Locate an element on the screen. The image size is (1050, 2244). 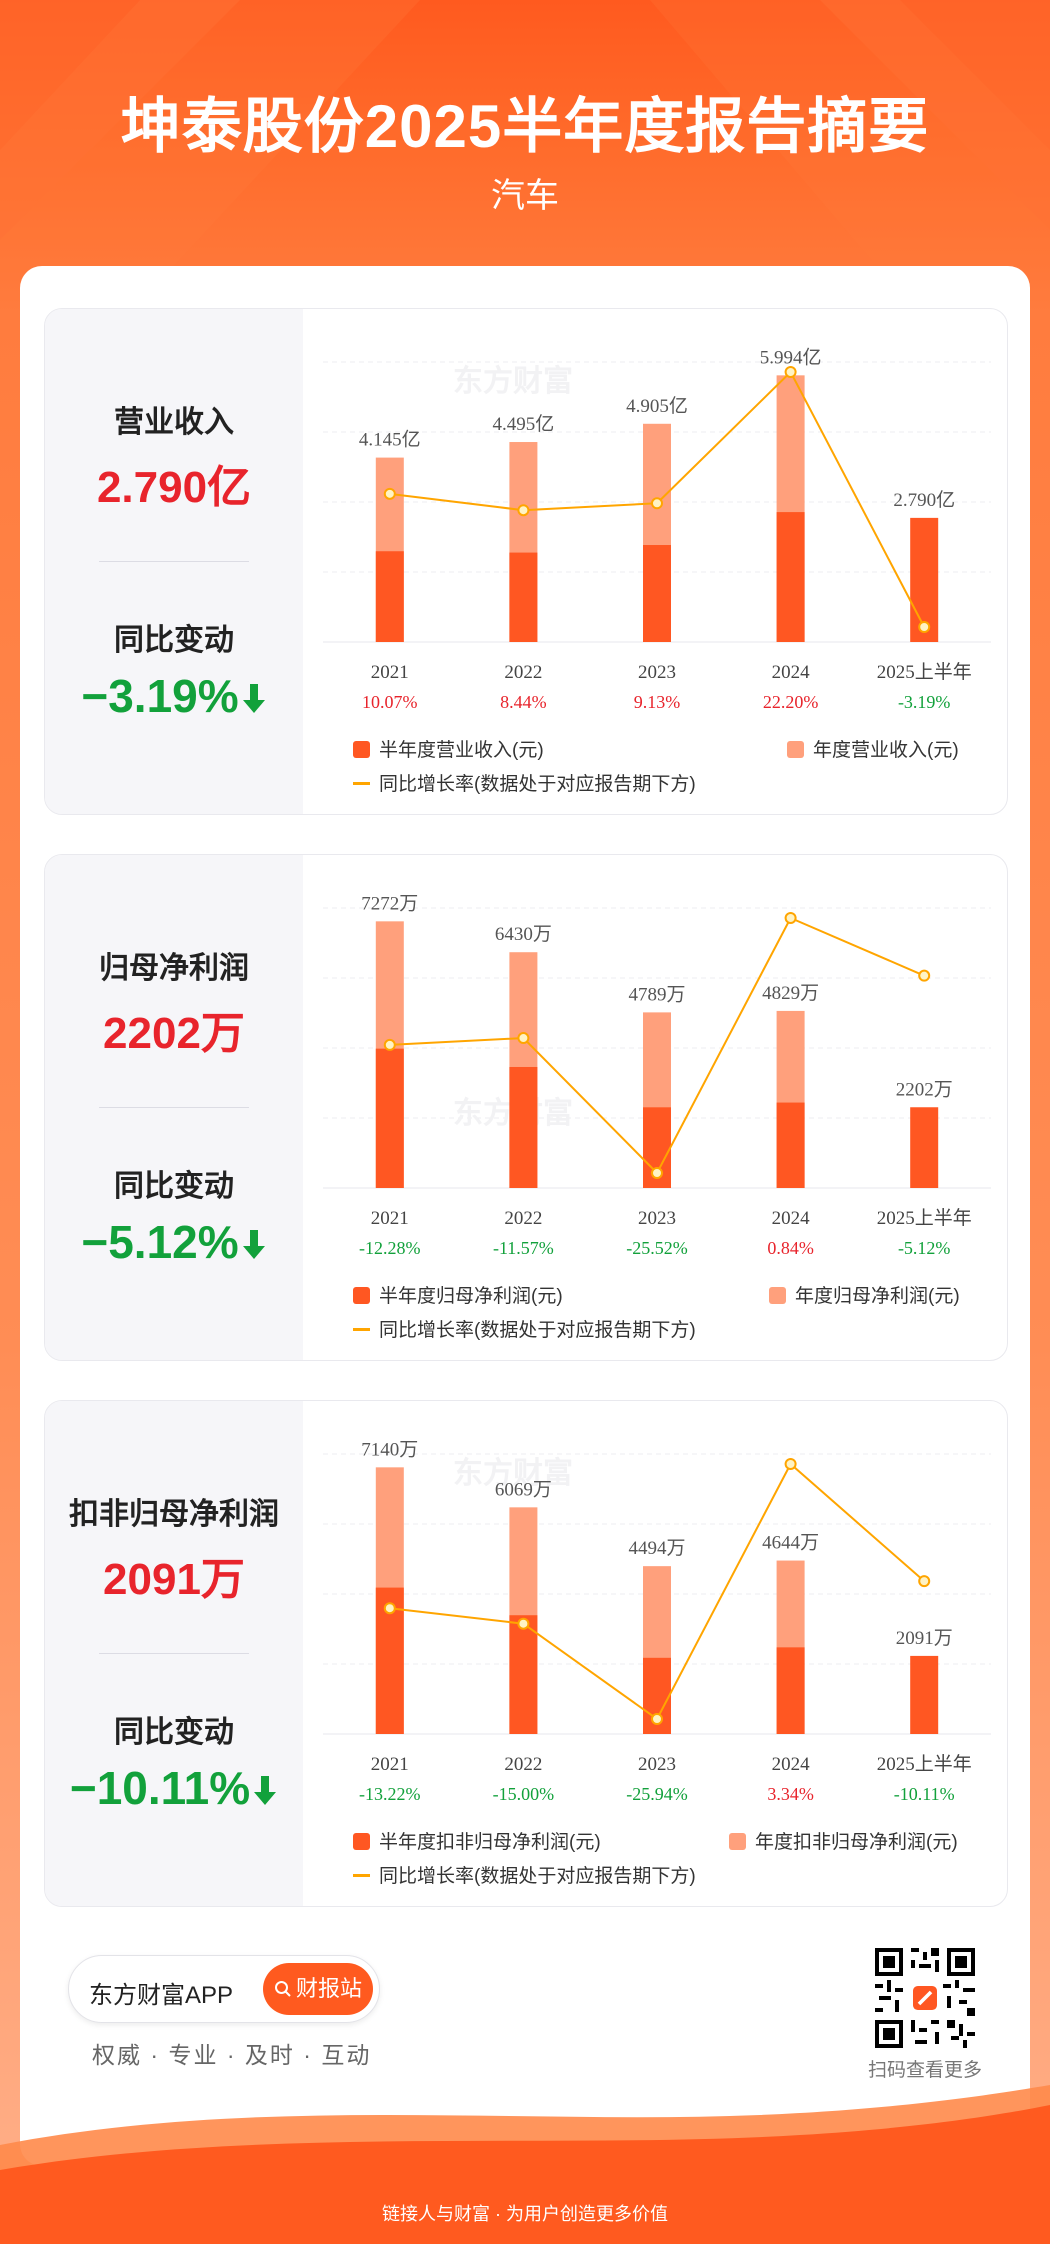
app-search-pill: 东方财富APP 财报站 is located at coordinates (224, 1989).